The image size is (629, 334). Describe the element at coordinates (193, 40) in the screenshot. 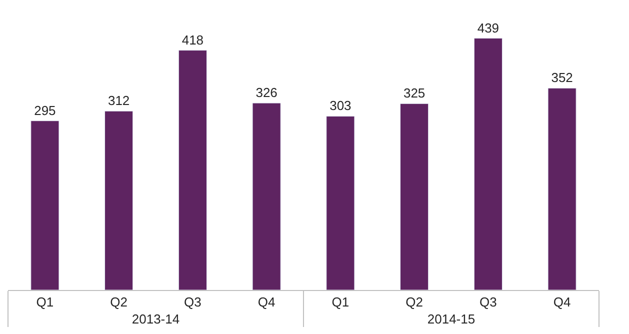

I see `data-label: 418` at that location.